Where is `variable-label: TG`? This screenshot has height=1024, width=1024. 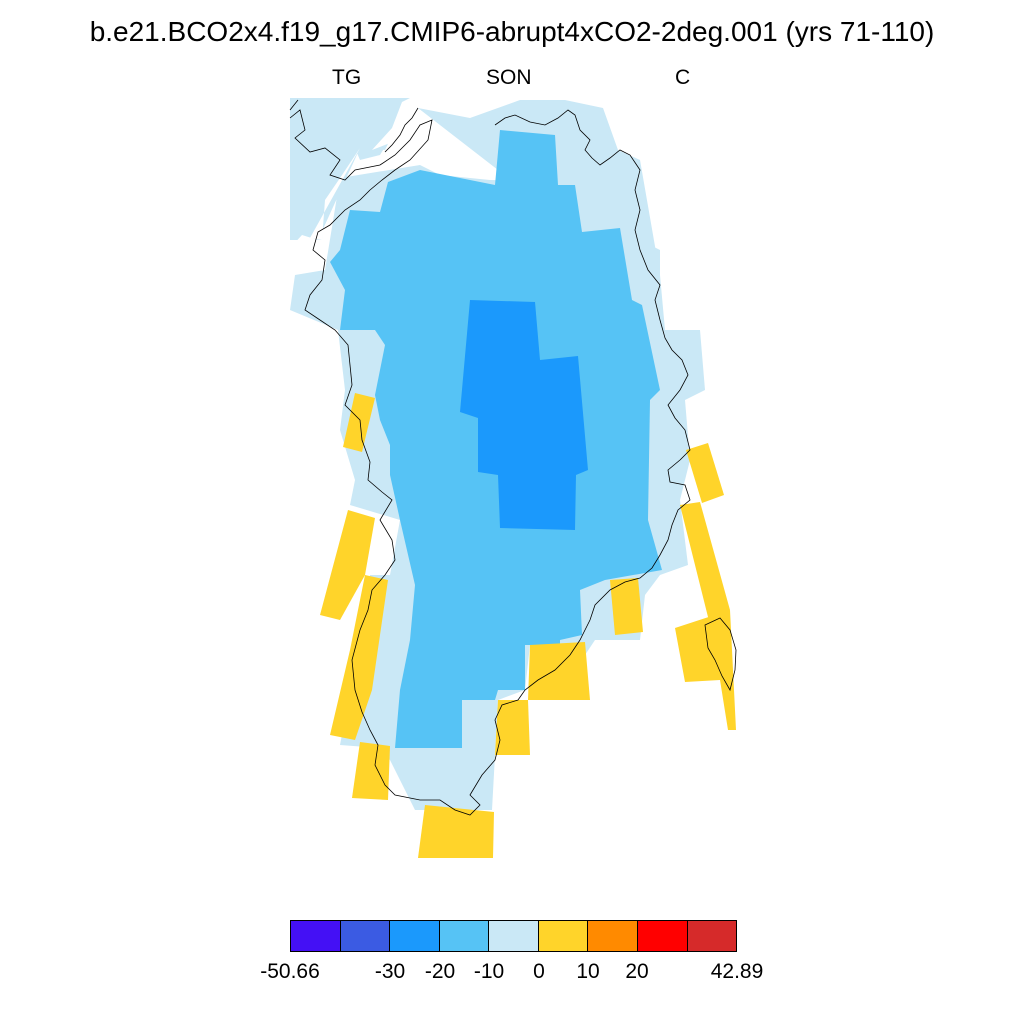 variable-label: TG is located at coordinates (347, 77).